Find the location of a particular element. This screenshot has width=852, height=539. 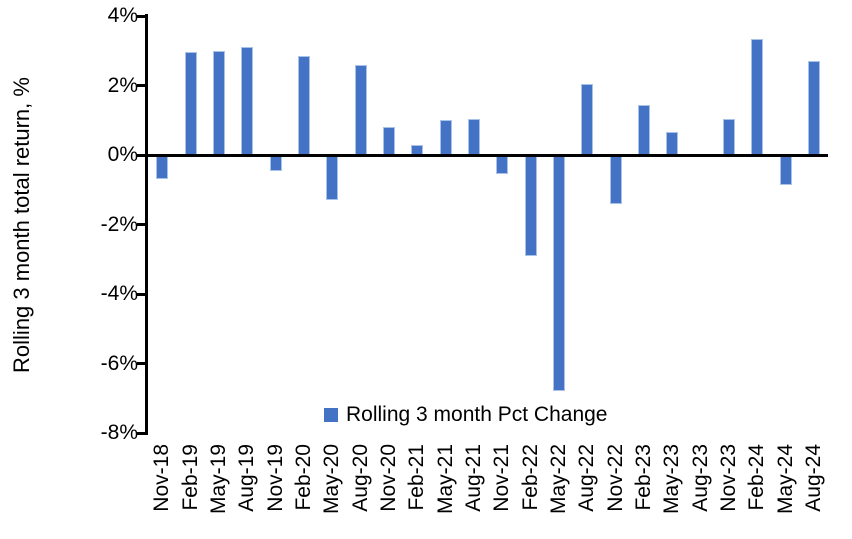

x-tick-label: Aug-21 is located at coordinates (473, 478).